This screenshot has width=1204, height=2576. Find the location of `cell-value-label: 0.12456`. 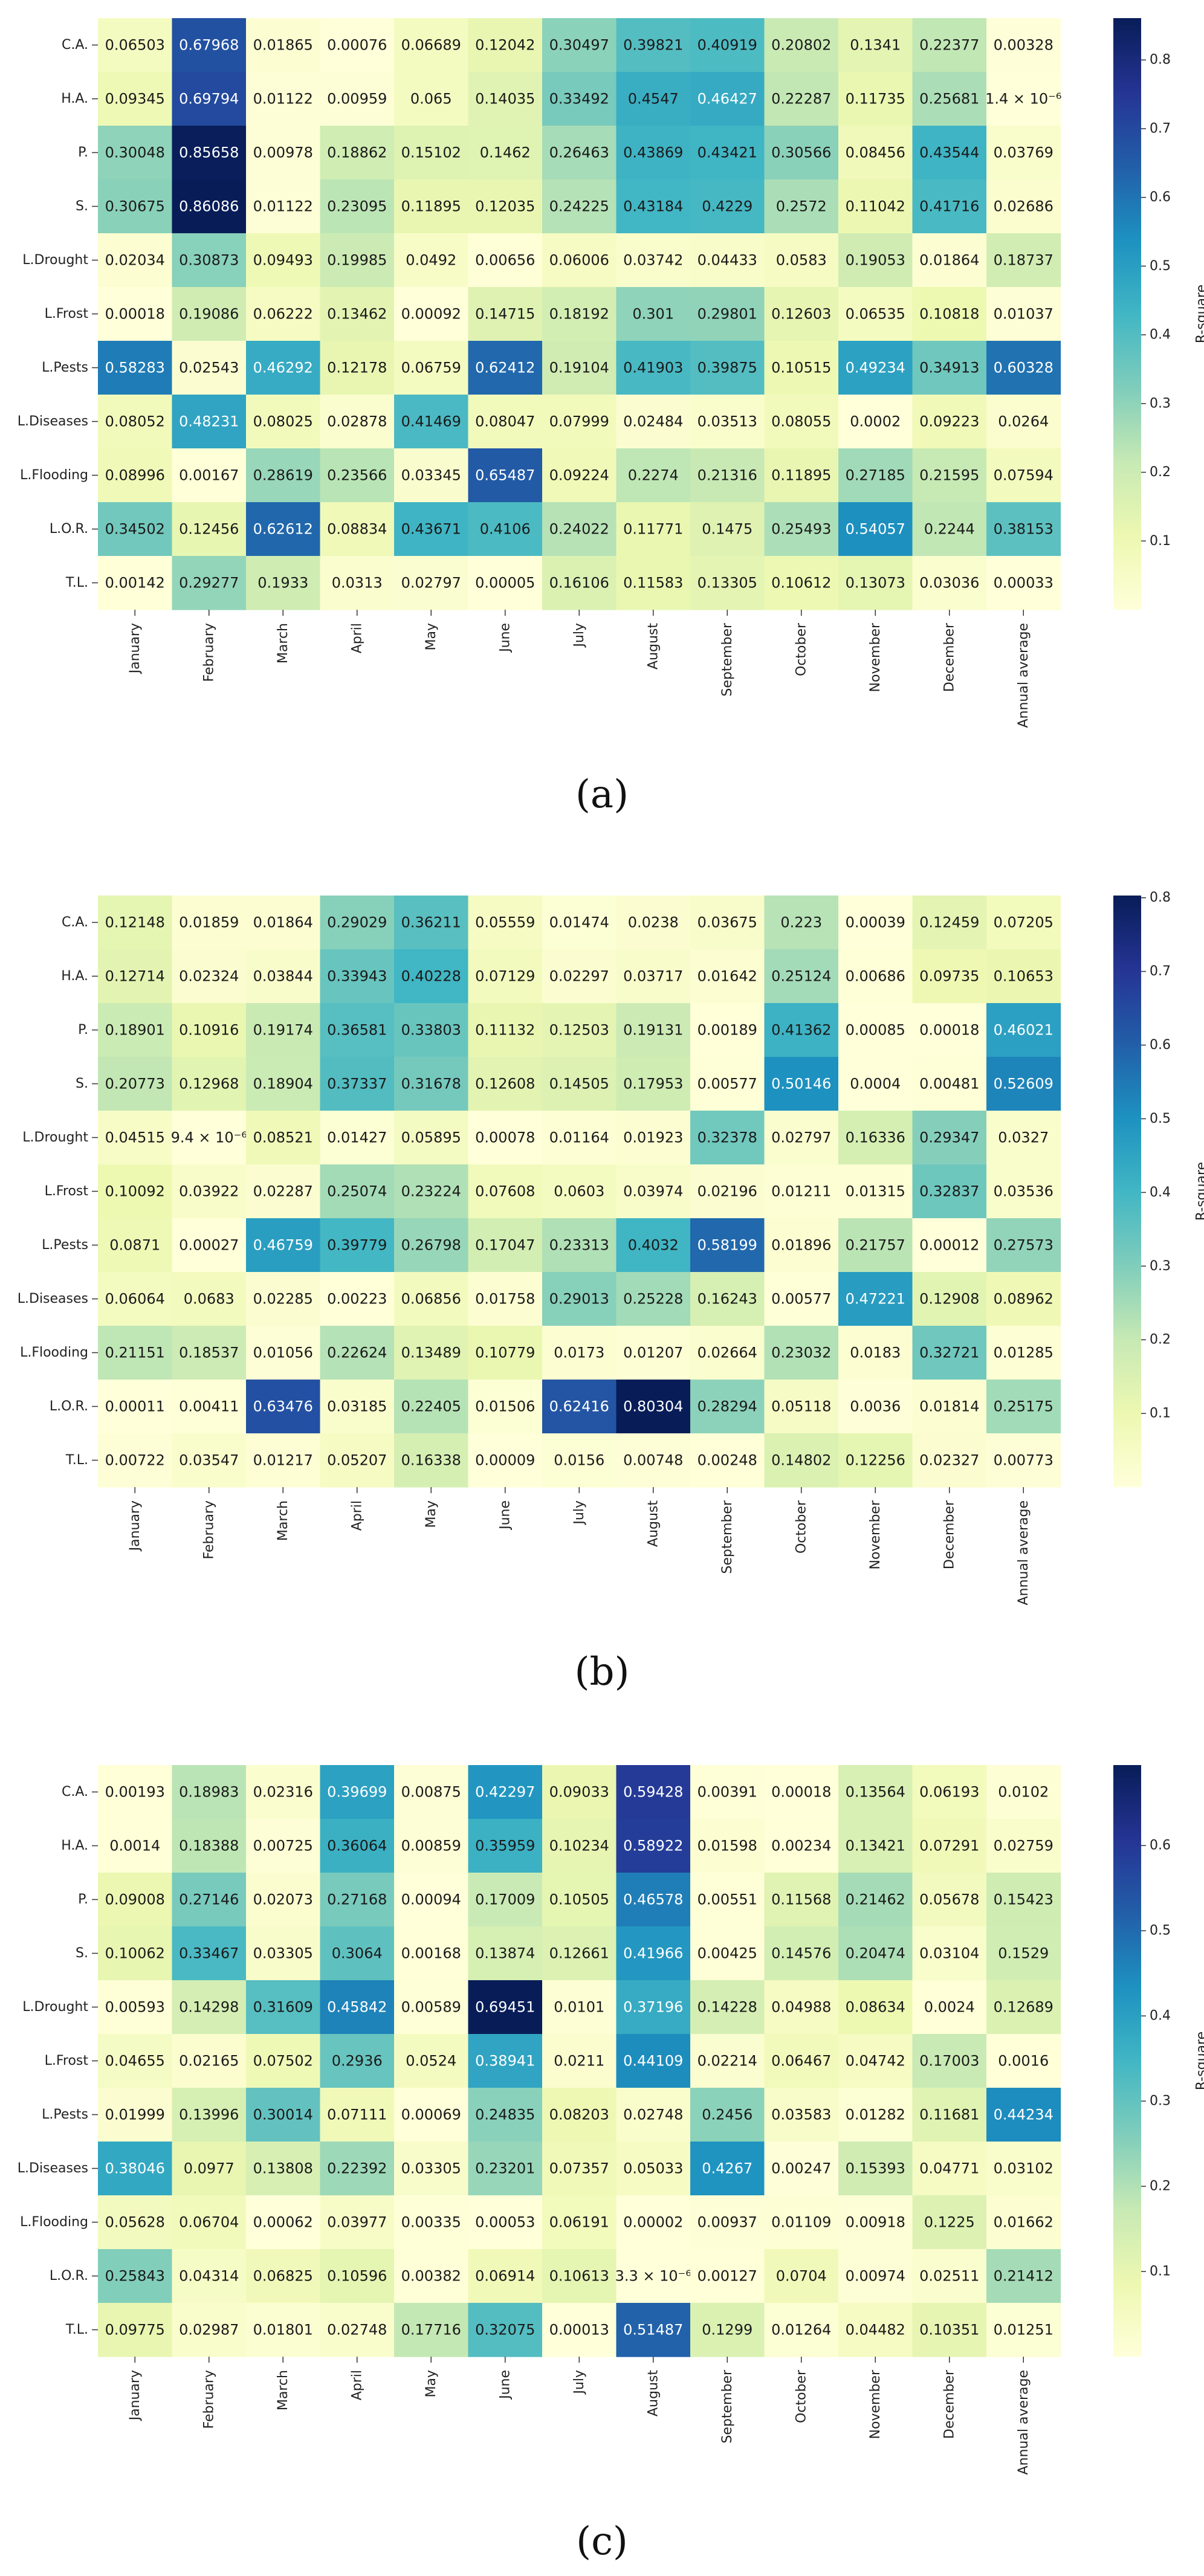

cell-value-label: 0.12456 is located at coordinates (209, 530).